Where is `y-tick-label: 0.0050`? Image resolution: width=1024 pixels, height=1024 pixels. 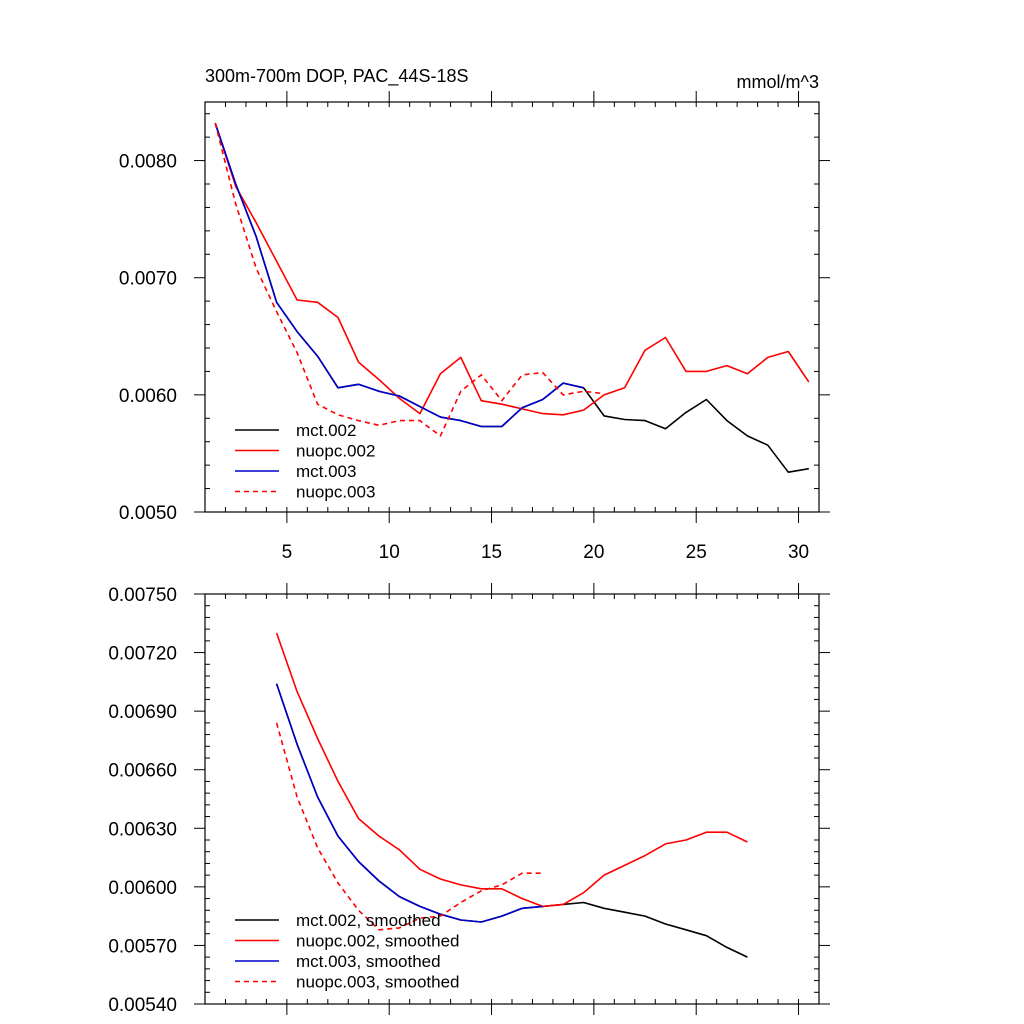 y-tick-label: 0.0050 is located at coordinates (148, 513).